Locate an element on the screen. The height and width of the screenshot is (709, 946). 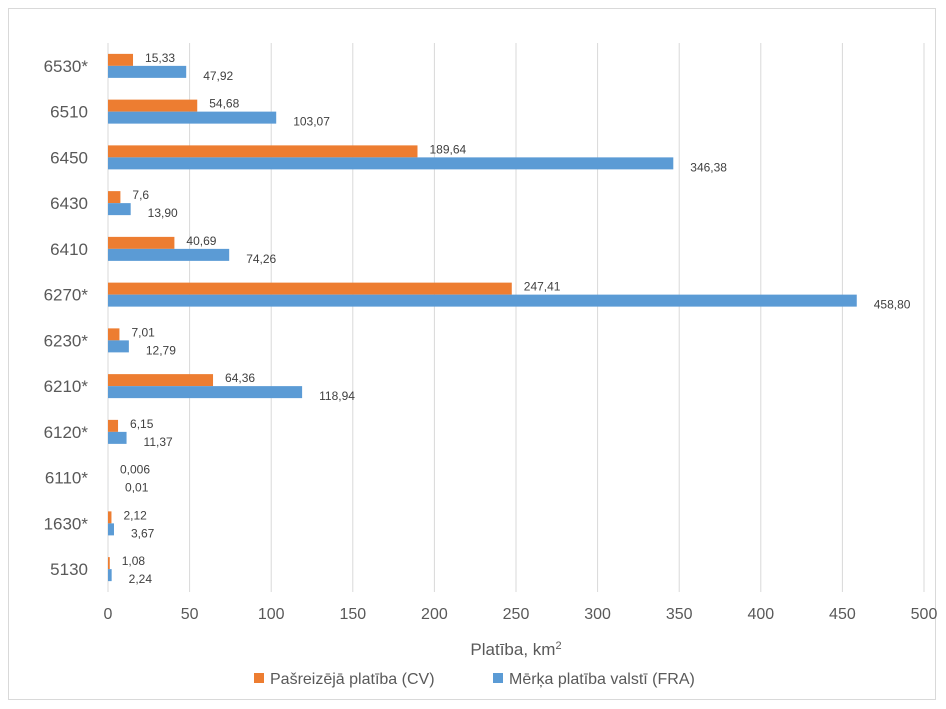
data-label: 0,01 is located at coordinates (137, 488).